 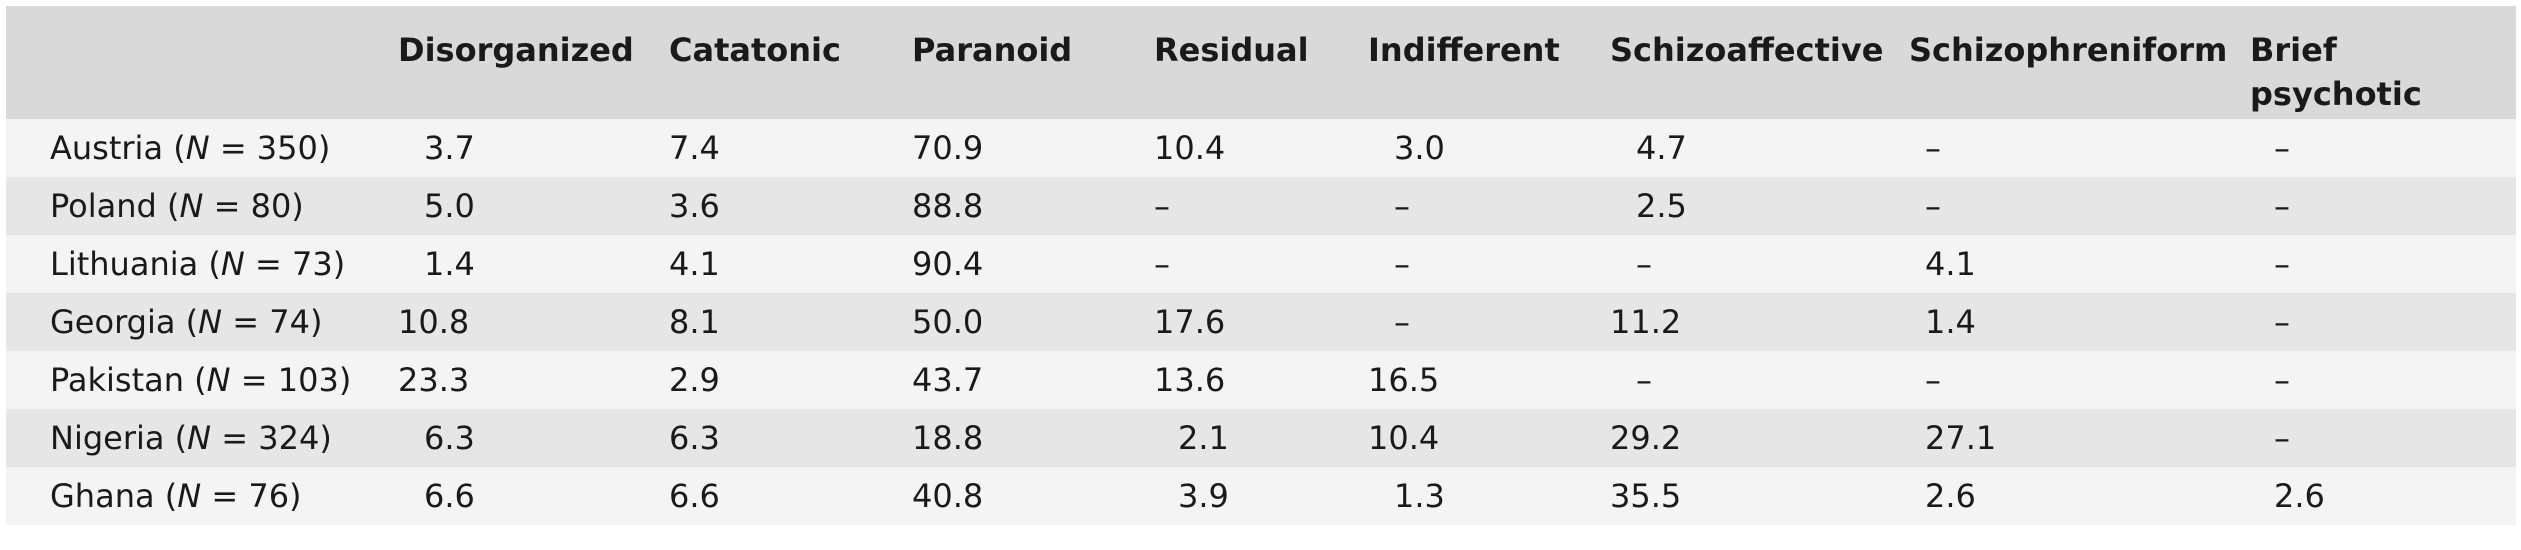 What do you see at coordinates (1190, 148) in the screenshot?
I see `table-cell-residual: 10.4` at bounding box center [1190, 148].